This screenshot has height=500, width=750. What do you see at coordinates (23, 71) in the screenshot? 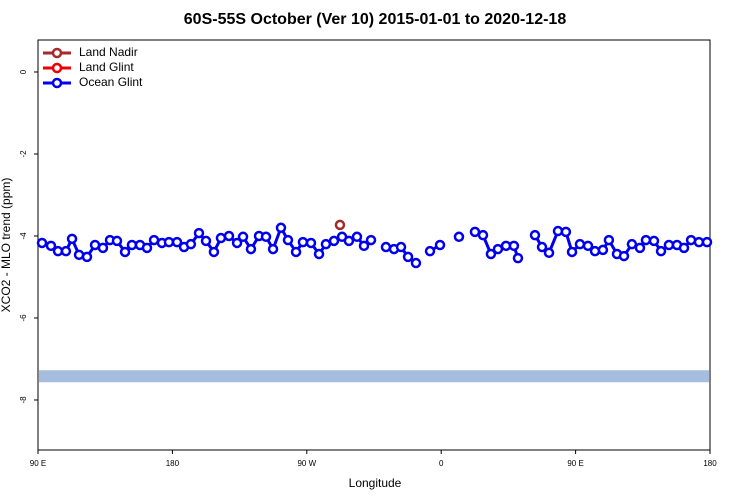
I see `y-tick-label: 0` at bounding box center [23, 71].